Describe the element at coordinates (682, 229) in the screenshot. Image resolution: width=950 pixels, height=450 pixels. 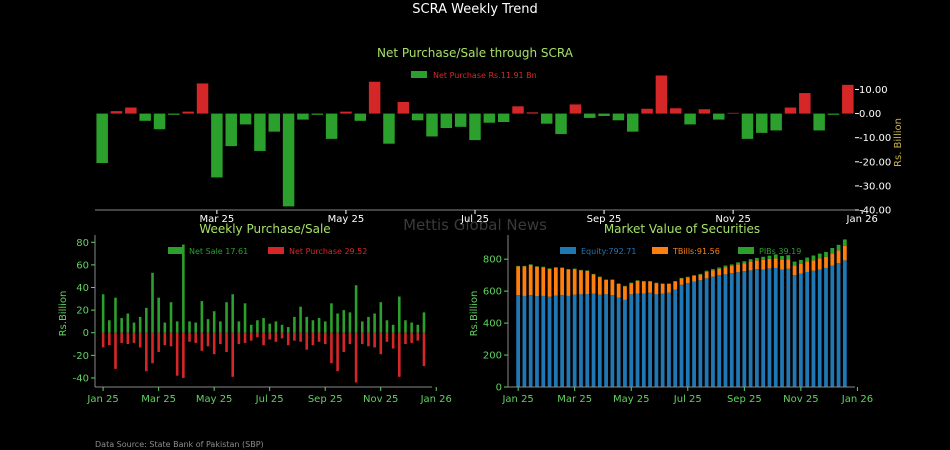
I see `chart-title: Market Value of Securities` at that location.